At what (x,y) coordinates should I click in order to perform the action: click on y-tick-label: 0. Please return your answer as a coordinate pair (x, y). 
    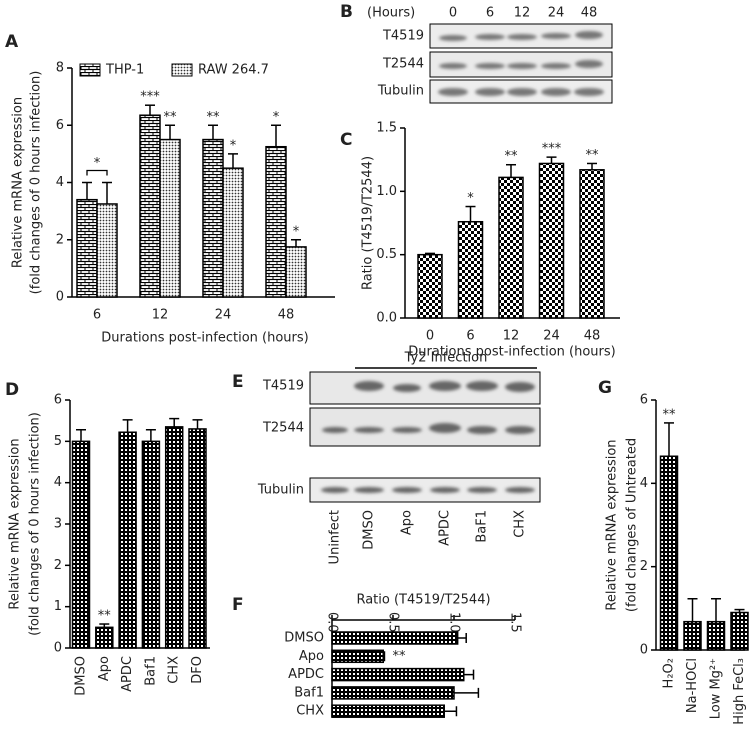
    Looking at the image, I should click on (60, 297).